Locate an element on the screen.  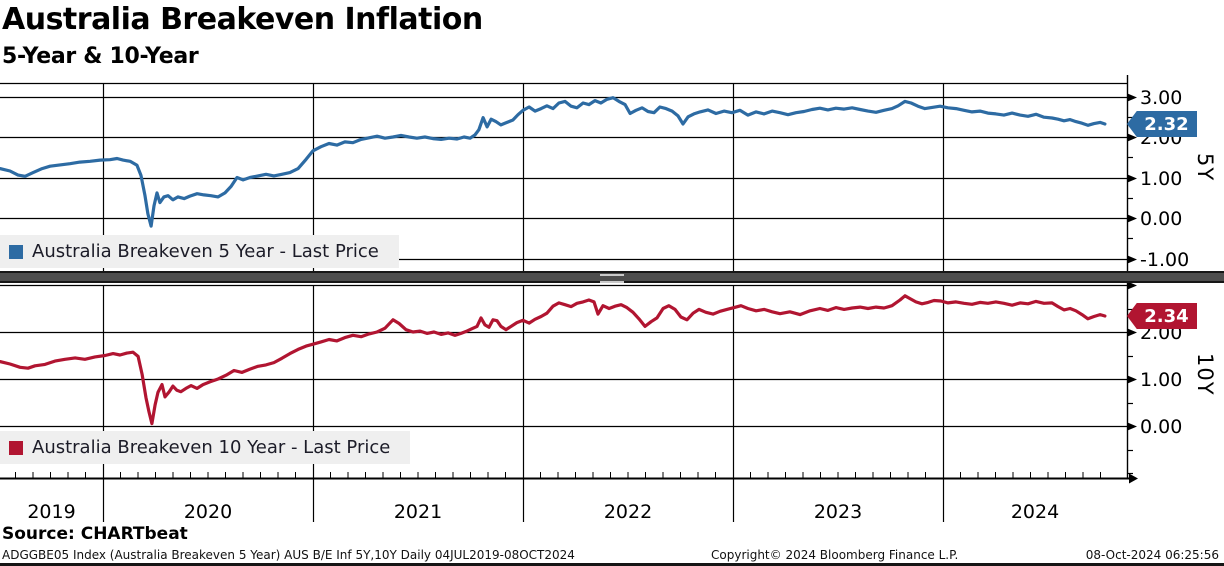
ytick-label: -1.00 is located at coordinates (1165, 259).